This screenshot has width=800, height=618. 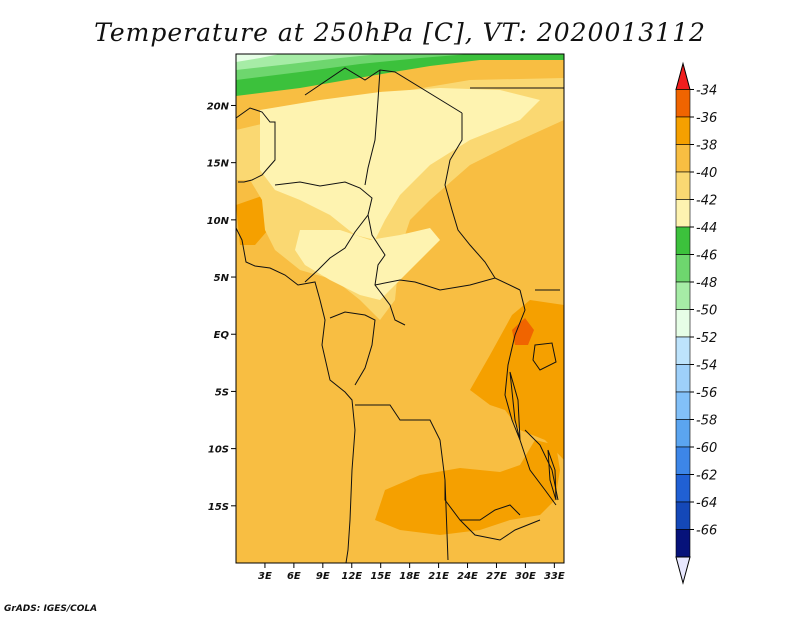 I want to click on colorbar-label: -54, so click(x=706, y=366).